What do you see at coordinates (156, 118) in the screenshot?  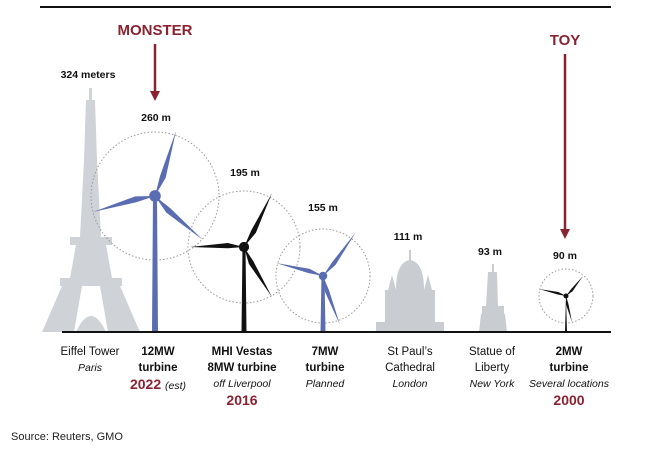 I see `t12-height: 260 m` at bounding box center [156, 118].